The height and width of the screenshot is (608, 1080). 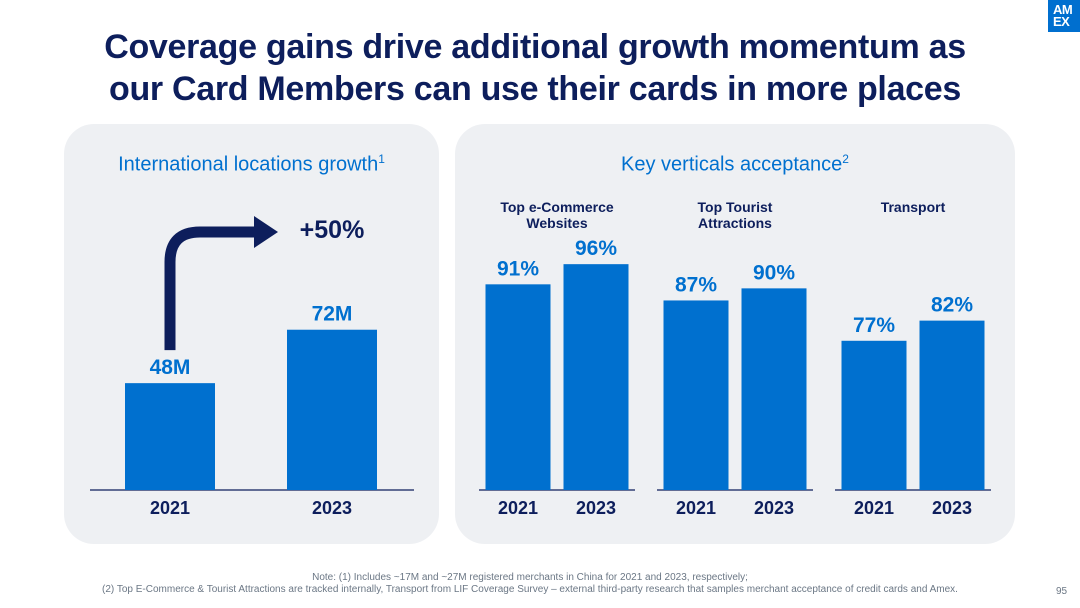 What do you see at coordinates (874, 325) in the screenshot?
I see `value-label-transport-2021: 77%` at bounding box center [874, 325].